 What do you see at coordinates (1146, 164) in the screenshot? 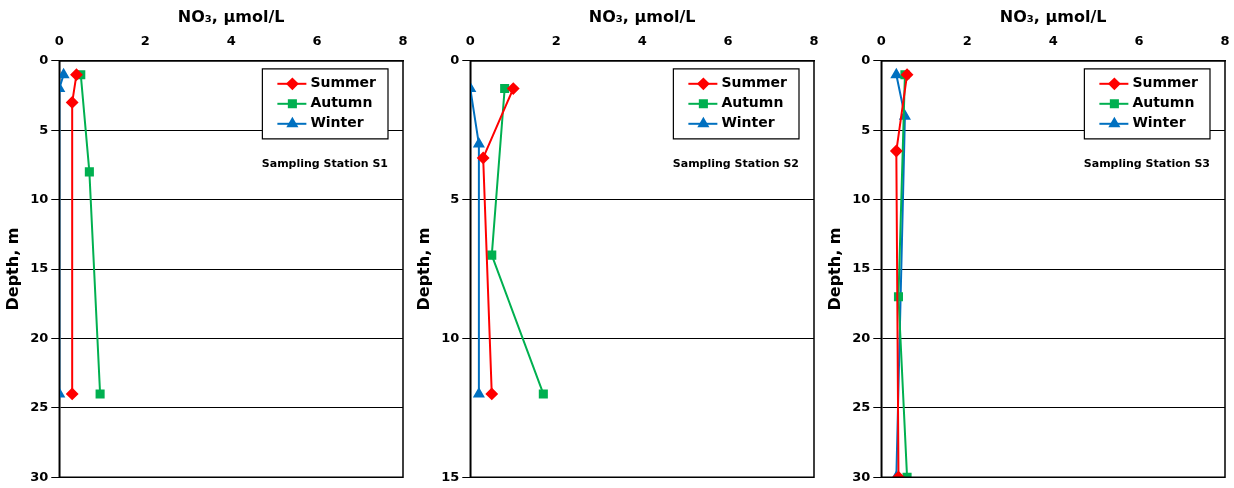
I see `annotation: Sampling Station S3` at bounding box center [1146, 164].